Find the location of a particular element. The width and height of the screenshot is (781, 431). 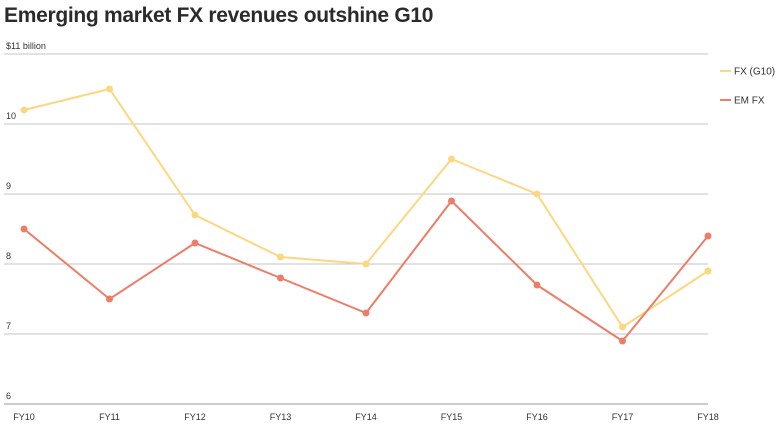

x-axis-ticks: FY10 FY11 FY12 FY13 FY14 FY15 FY16 FY17 FY18 is located at coordinates (366, 417).